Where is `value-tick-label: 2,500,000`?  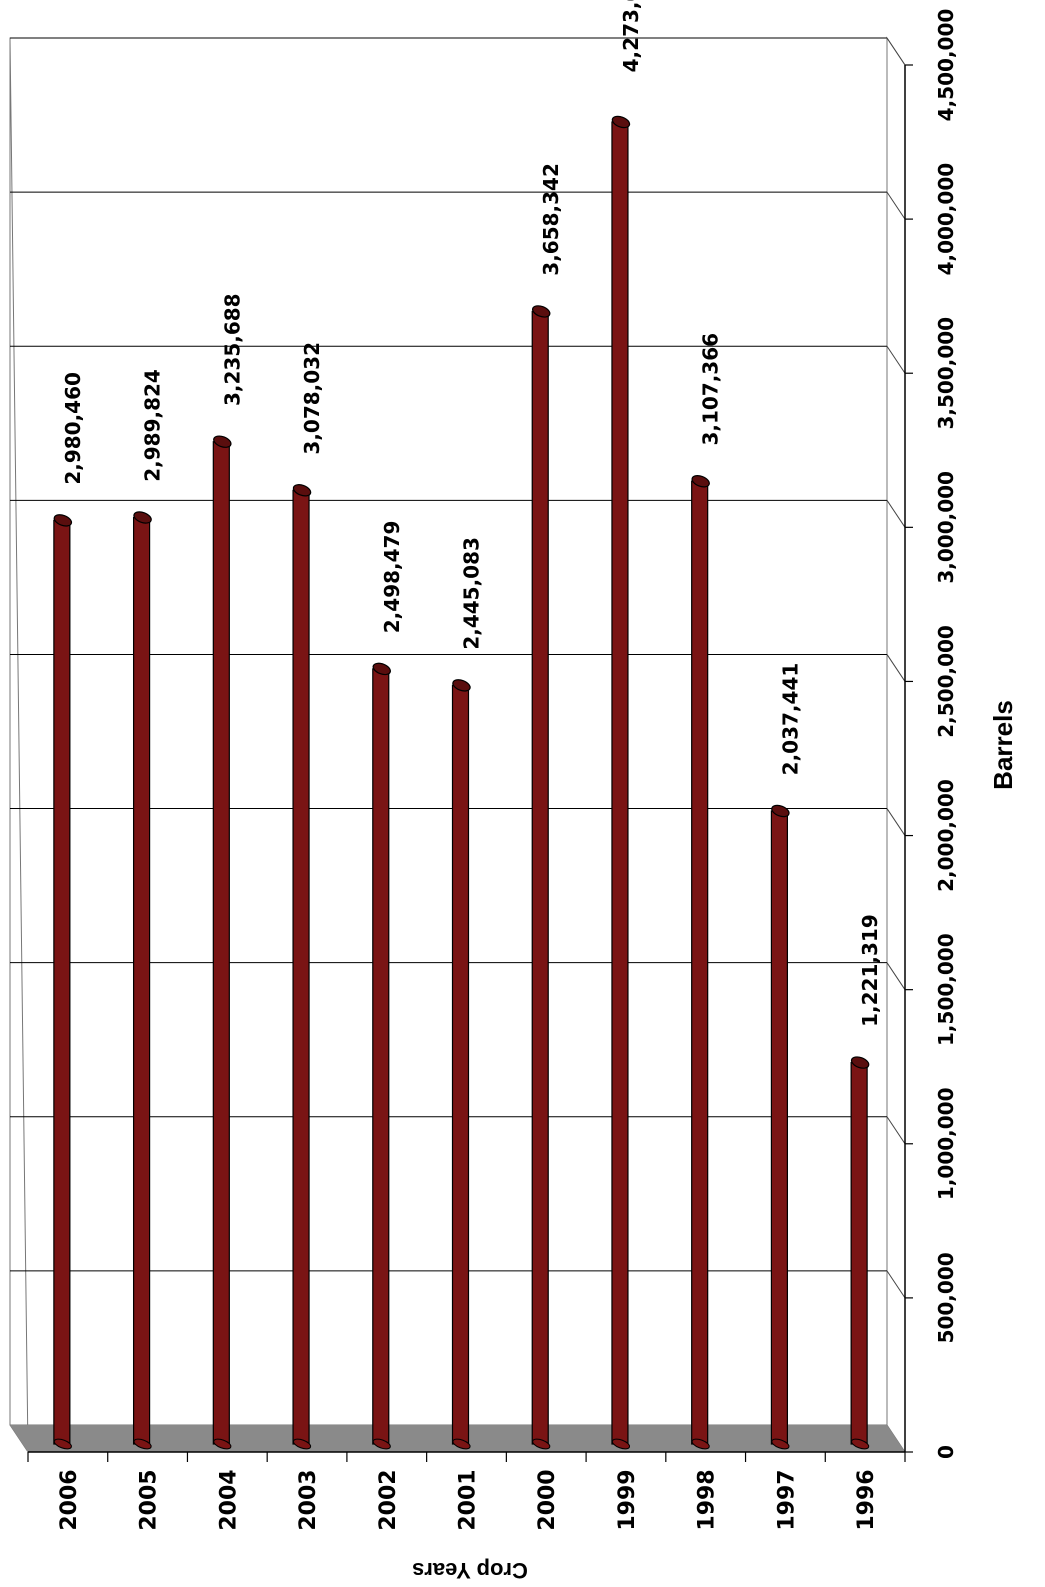 value-tick-label: 2,500,000 is located at coordinates (946, 681).